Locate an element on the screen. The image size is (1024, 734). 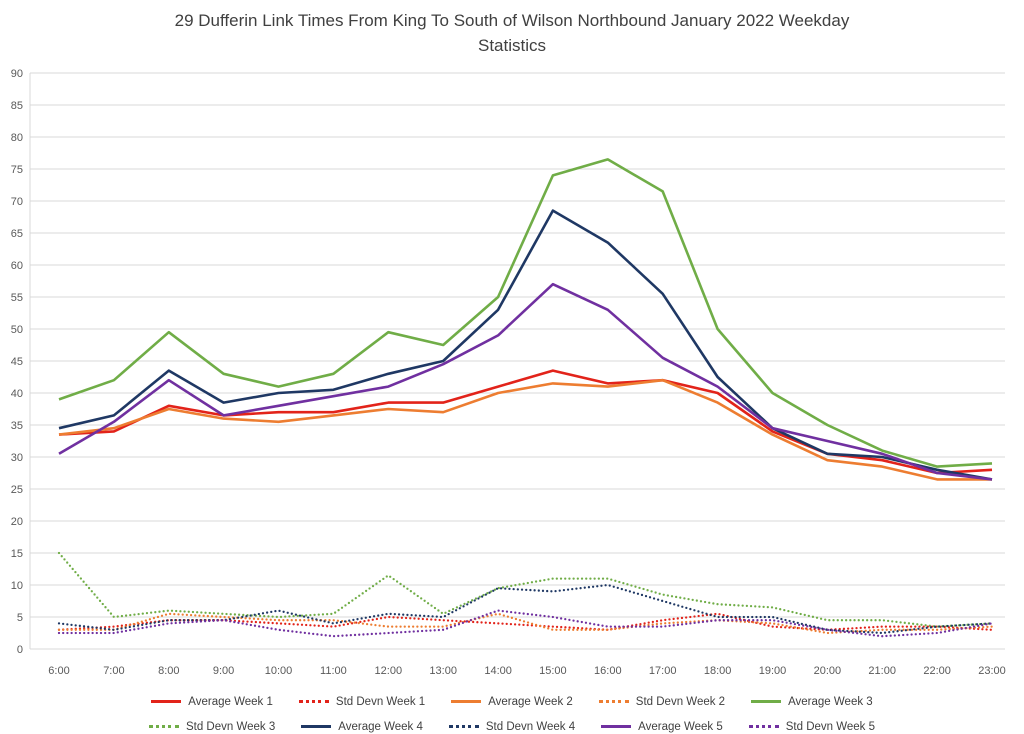
y-tick-label: 0 is located at coordinates (20, 650).